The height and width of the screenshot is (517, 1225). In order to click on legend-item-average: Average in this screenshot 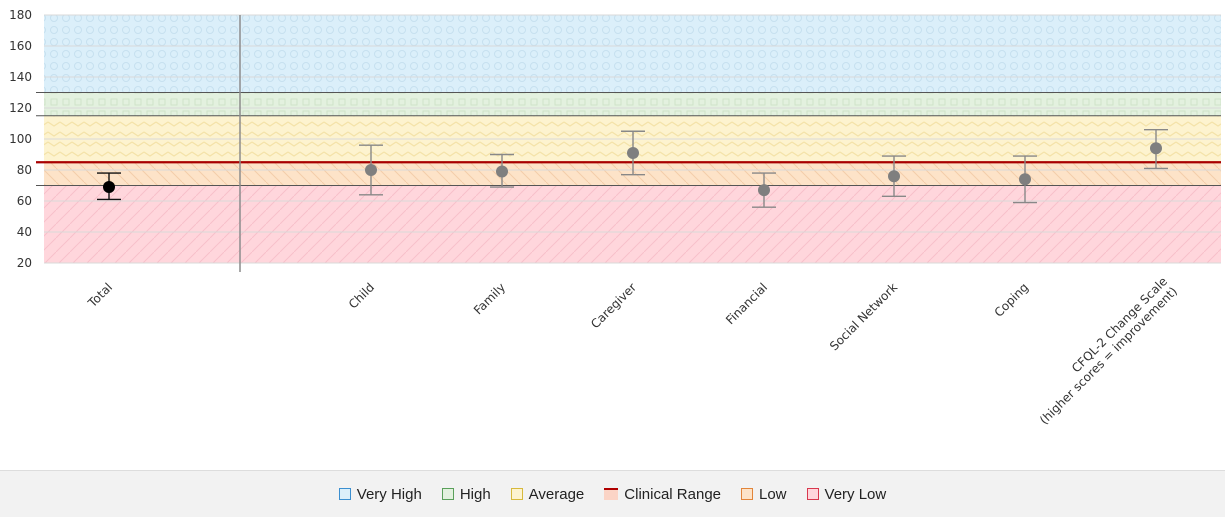, I will do `click(547, 494)`.